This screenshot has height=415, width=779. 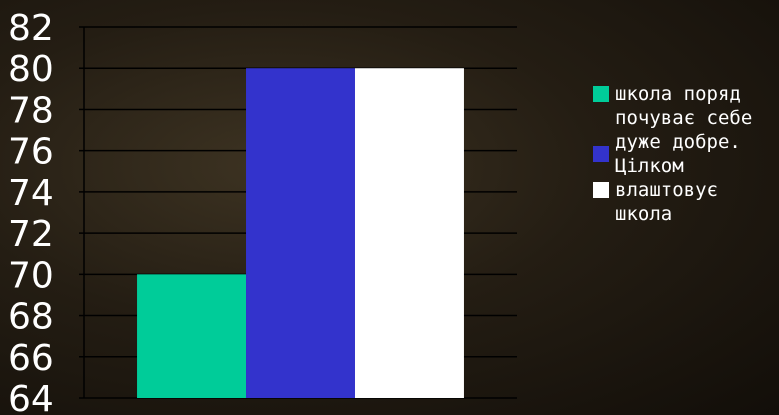 What do you see at coordinates (31, 358) in the screenshot?
I see `y-tick-label: 66` at bounding box center [31, 358].